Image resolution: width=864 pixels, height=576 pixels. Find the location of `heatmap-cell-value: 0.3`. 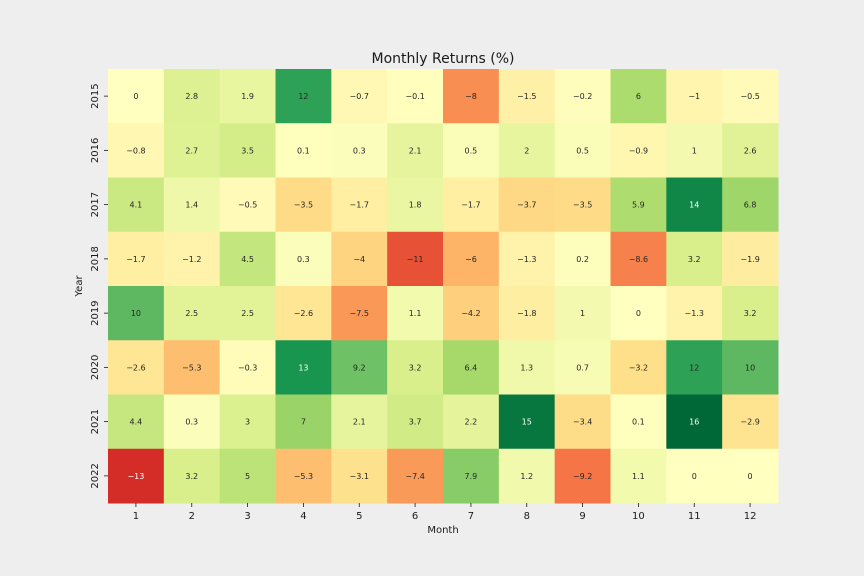

heatmap-cell-value: 0.3 is located at coordinates (191, 422).